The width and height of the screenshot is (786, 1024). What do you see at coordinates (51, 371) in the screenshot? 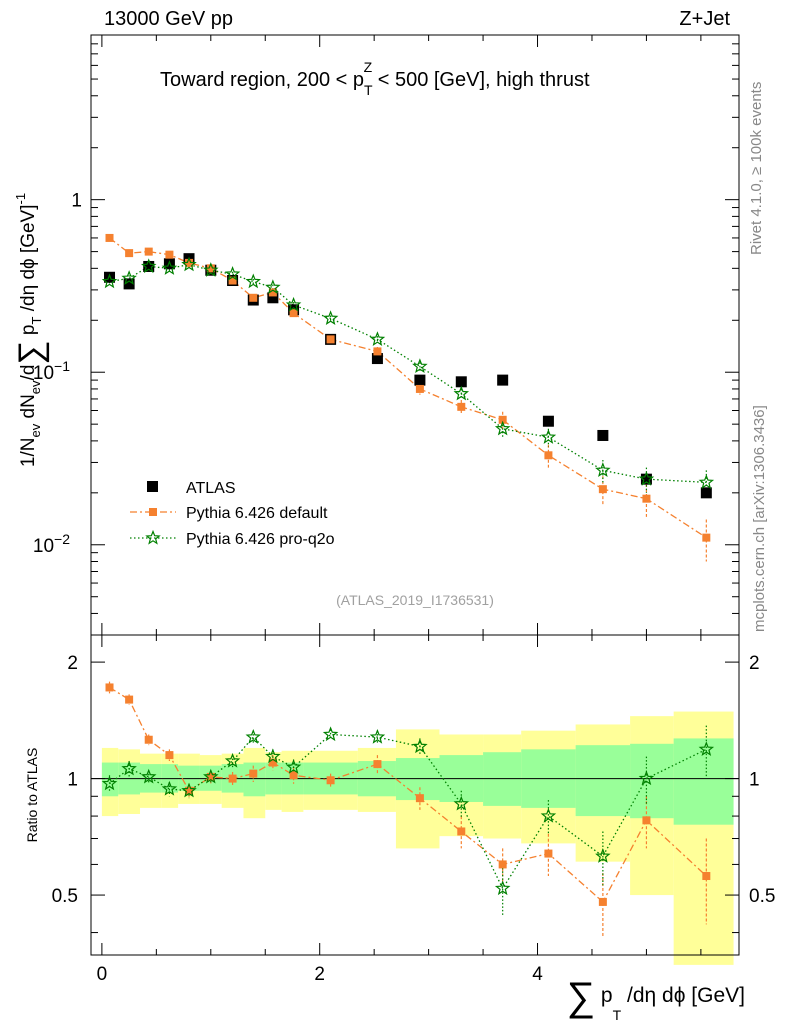
I see `top-y-tick-label: 10⁻¹` at bounding box center [51, 371].